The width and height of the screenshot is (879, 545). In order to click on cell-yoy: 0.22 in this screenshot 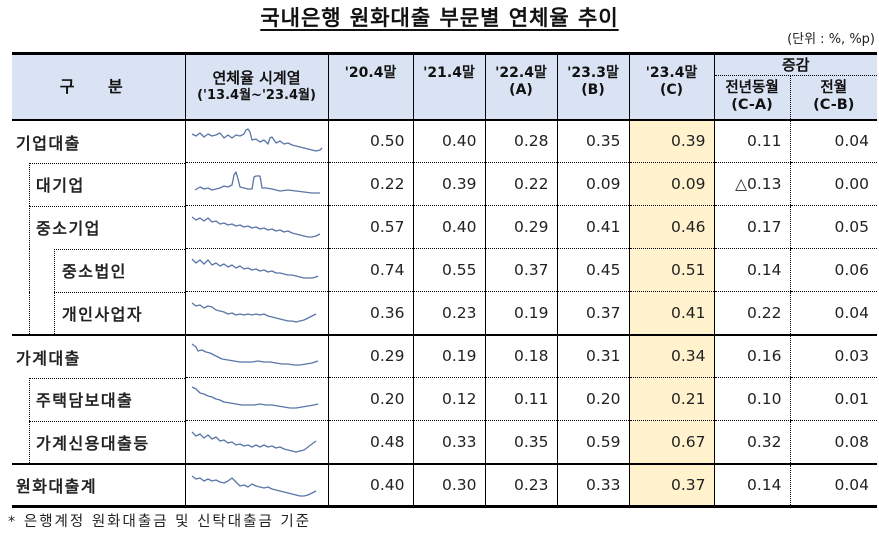, I will do `click(751, 313)`.